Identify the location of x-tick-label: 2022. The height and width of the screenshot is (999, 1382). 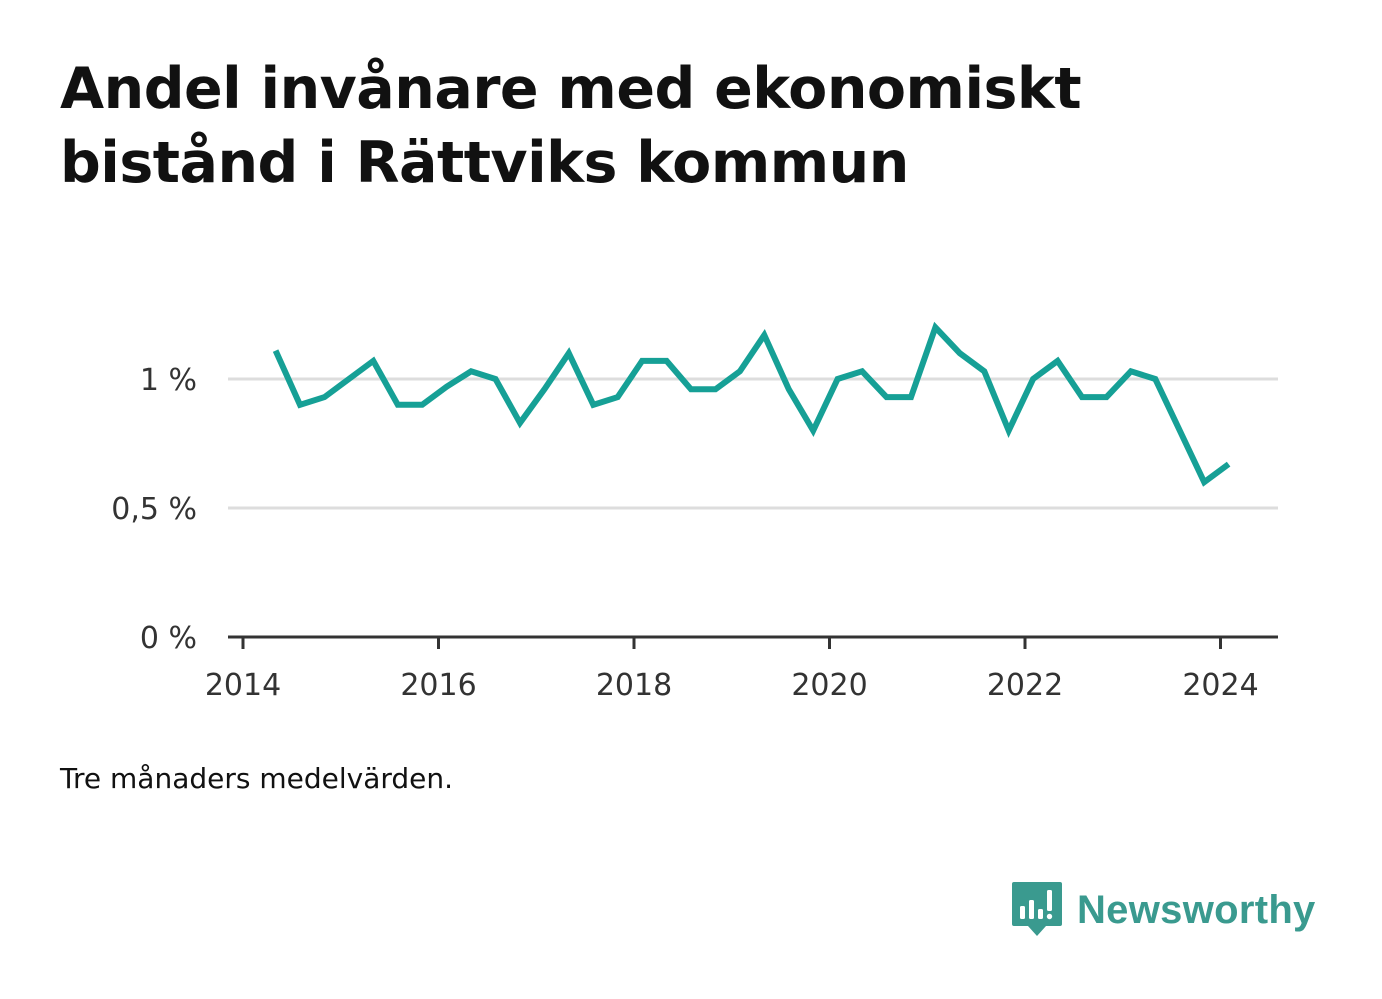
(1025, 685).